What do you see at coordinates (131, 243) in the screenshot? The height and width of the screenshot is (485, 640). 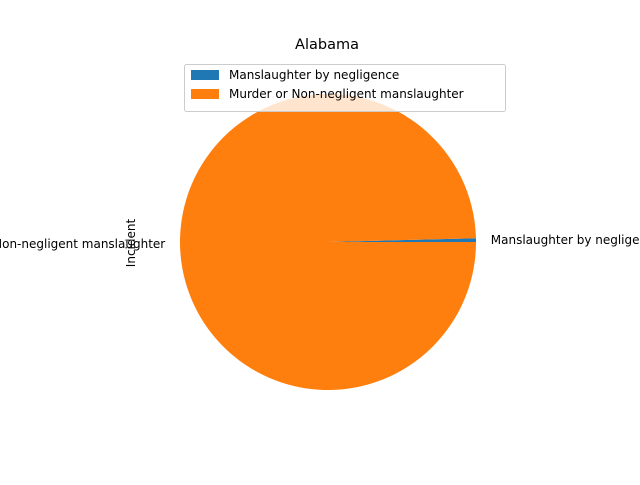 I see `y-axis-label: Incident` at bounding box center [131, 243].